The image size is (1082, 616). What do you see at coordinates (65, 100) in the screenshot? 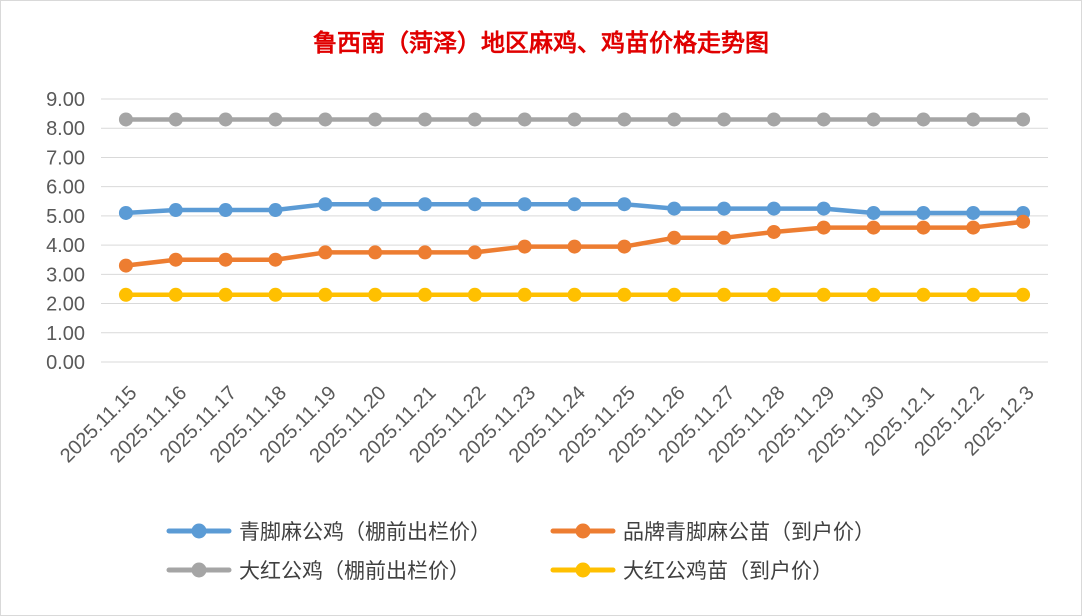
I see `y-tick-label: 9.00` at bounding box center [65, 100].